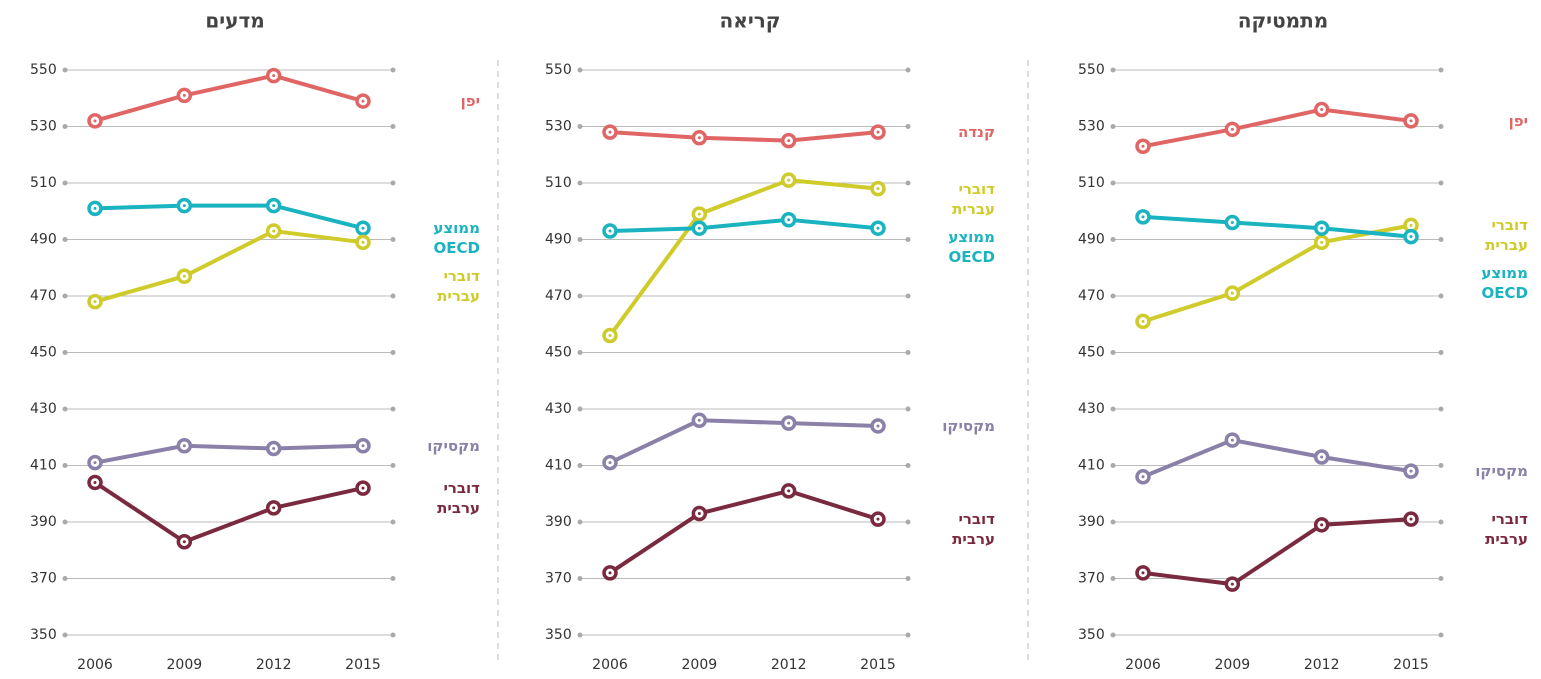 The width and height of the screenshot is (1541, 679). I want to click on legend-label: יפן, so click(470, 101).